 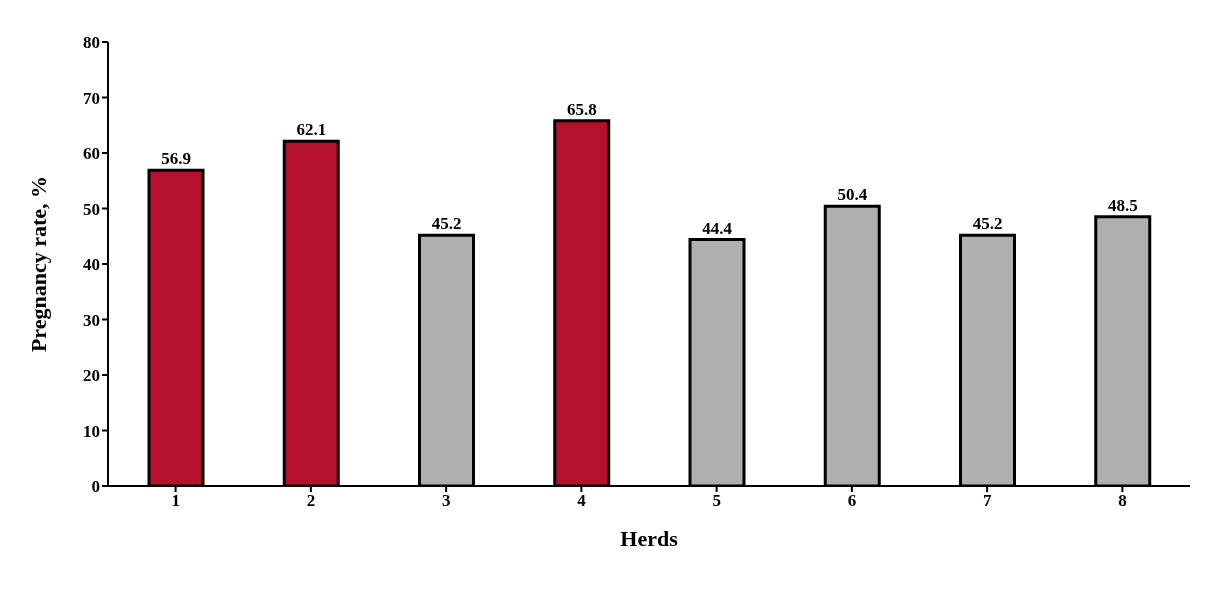 I want to click on y-axis-title: Pregnancy rate, %, so click(x=38, y=264).